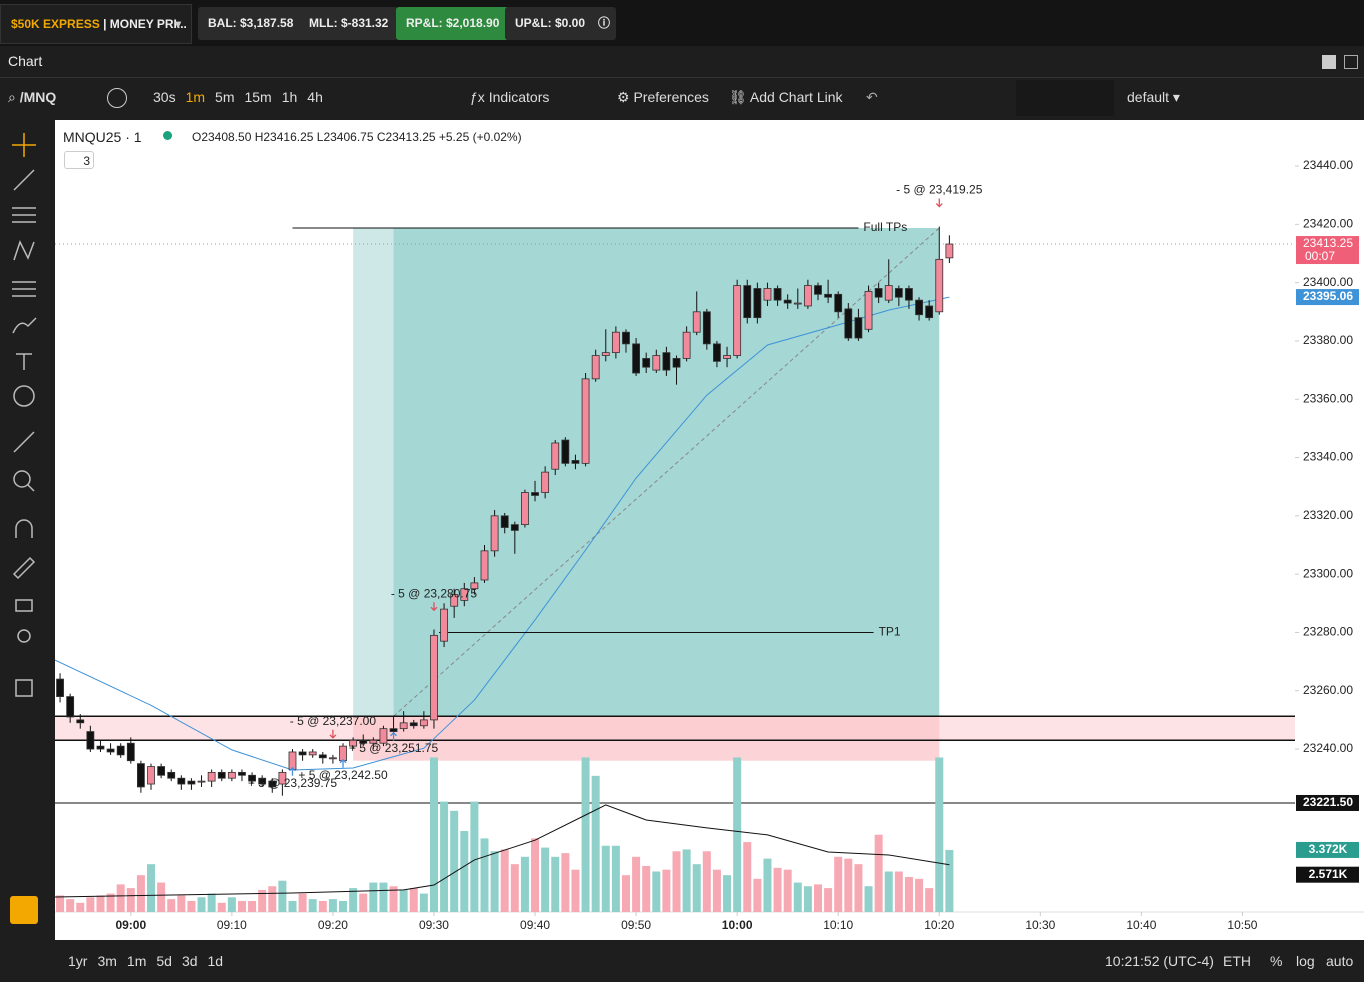  I want to click on percent-toggle: %, so click(1276, 961).